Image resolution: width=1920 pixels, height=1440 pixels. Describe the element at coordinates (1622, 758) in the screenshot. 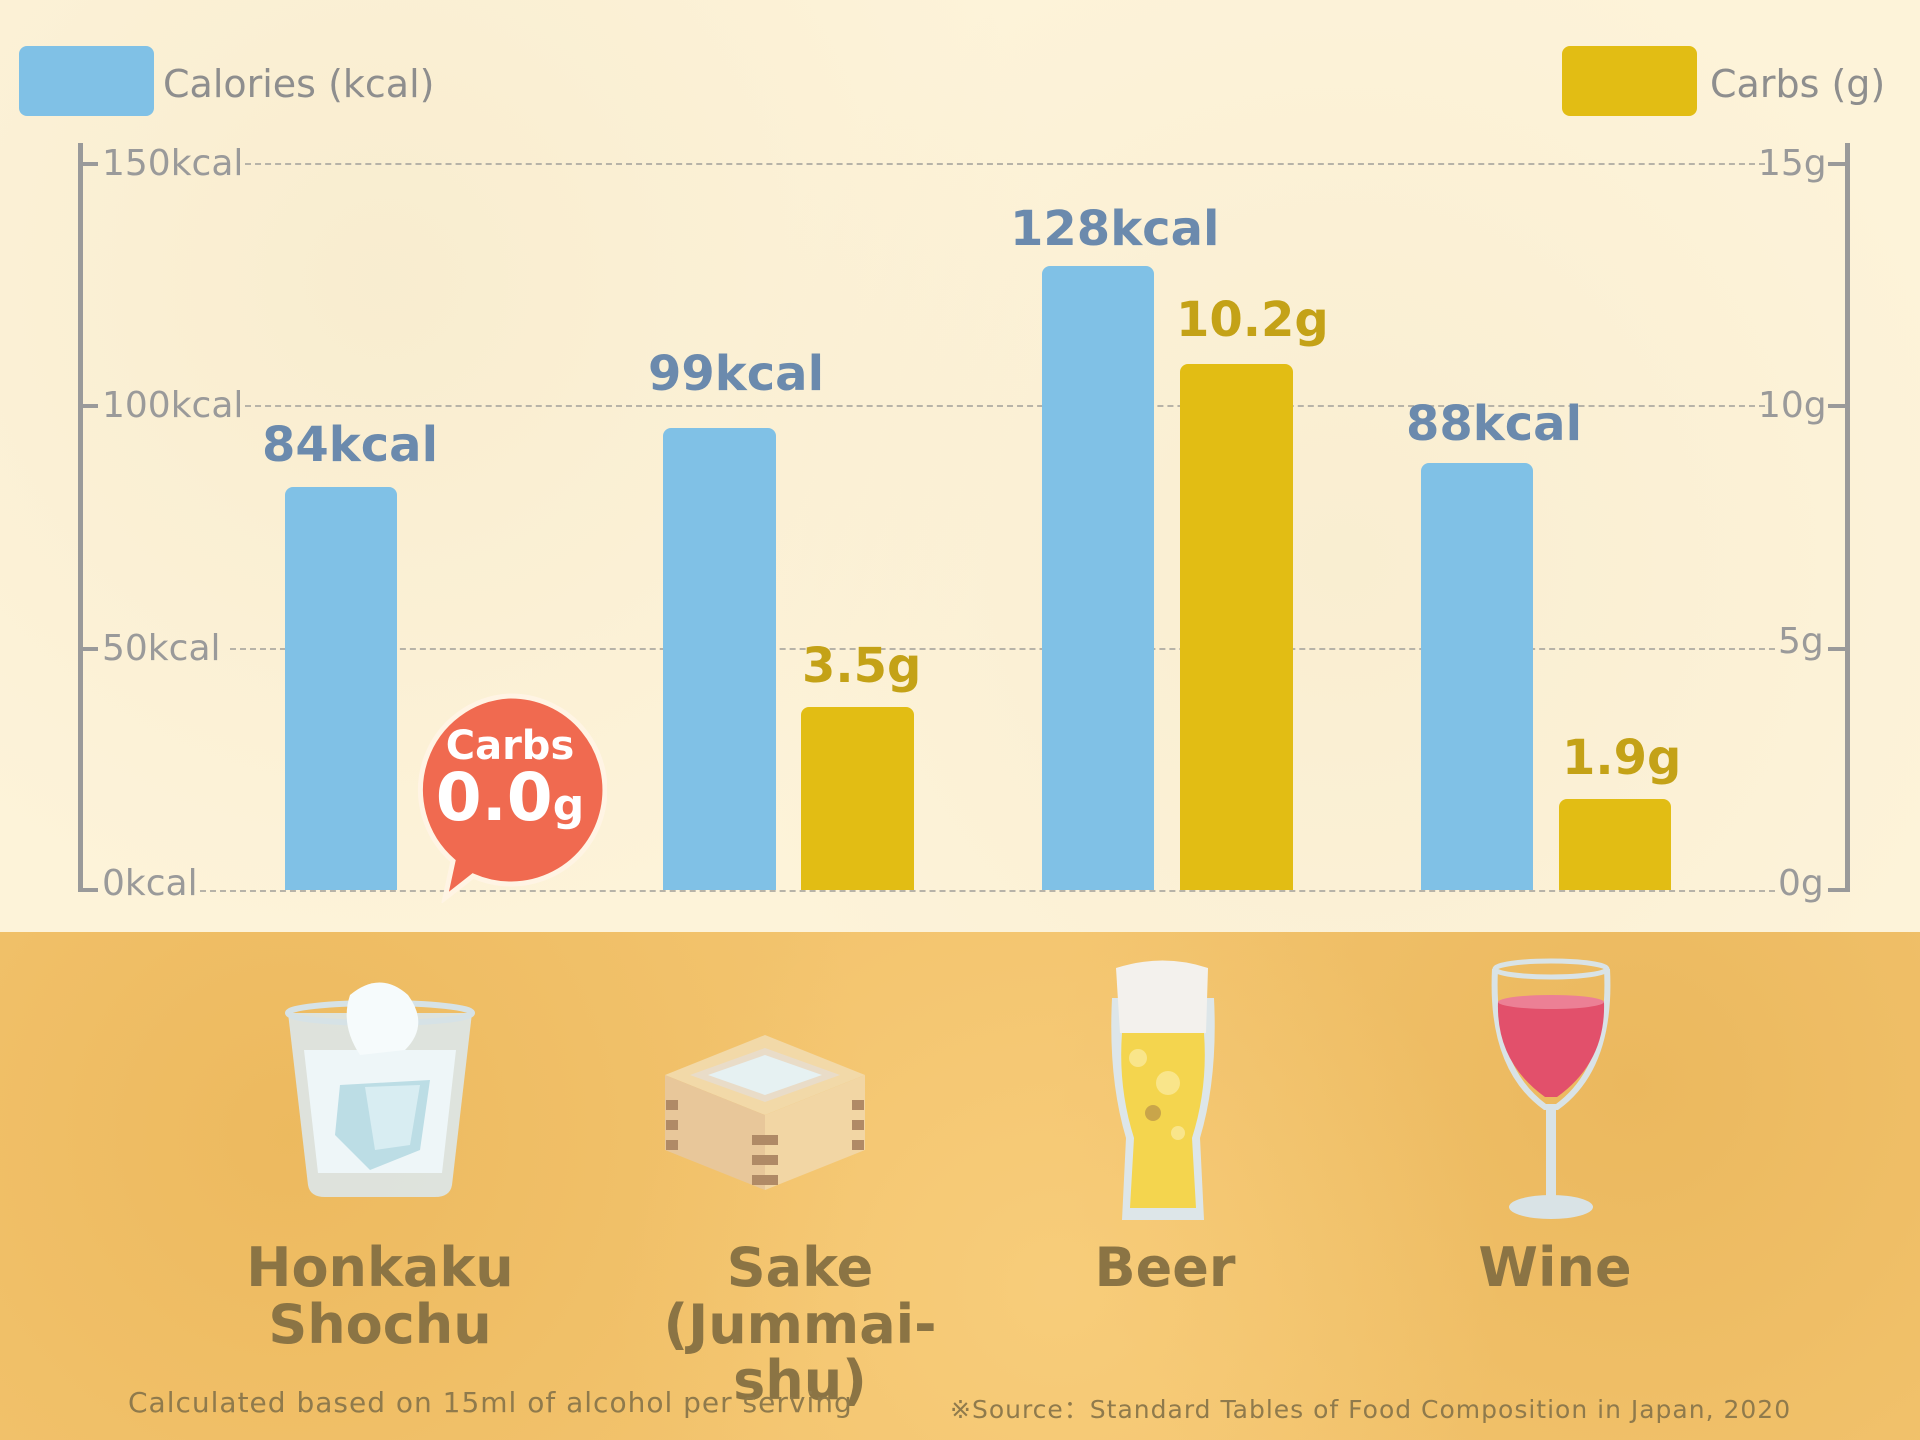

I see `value-label-carbs-wine: 1.9g` at that location.